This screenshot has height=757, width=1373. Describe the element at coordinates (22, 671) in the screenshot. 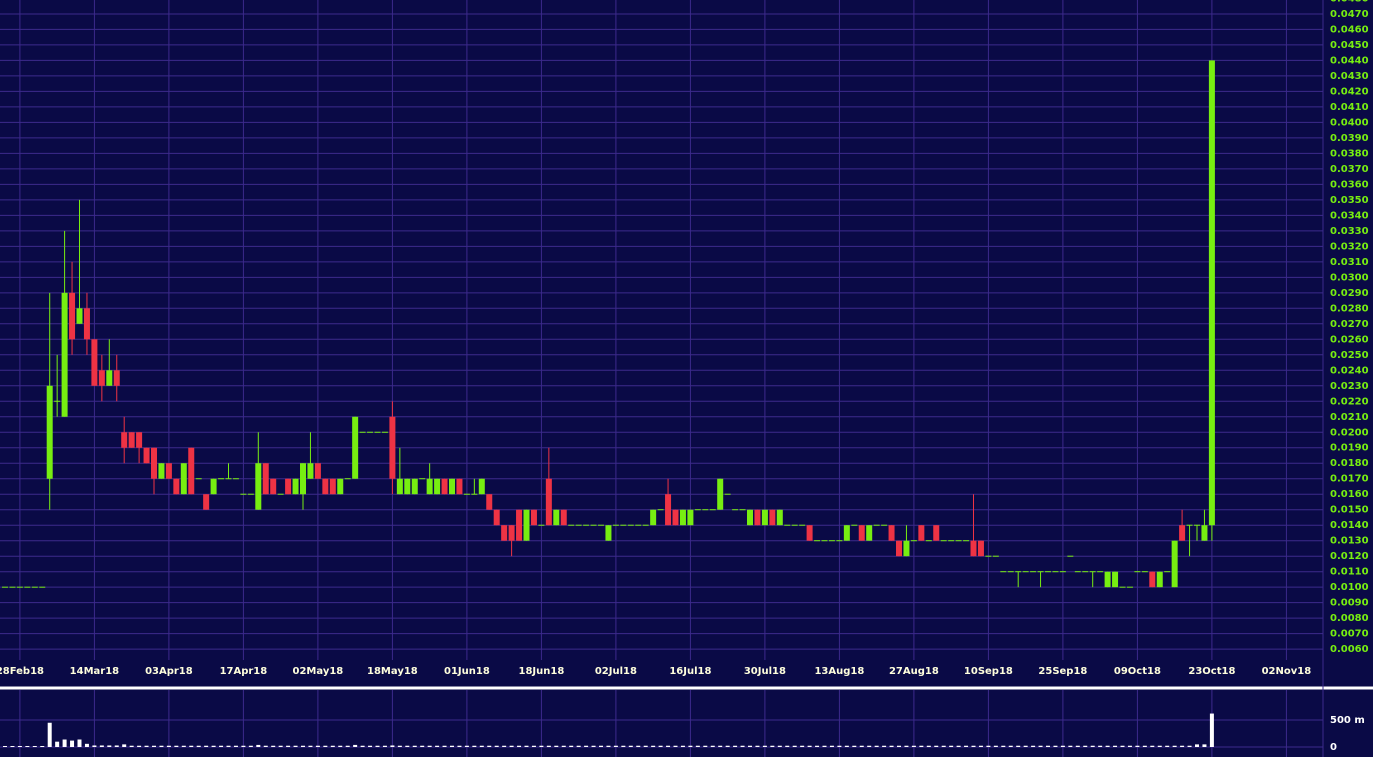

I see `x-tick-label: 28Feb18` at that location.